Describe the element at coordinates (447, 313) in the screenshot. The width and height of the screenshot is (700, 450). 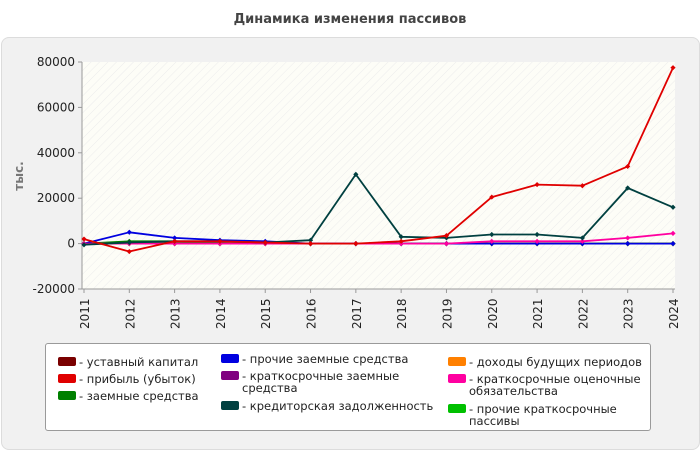
I see `x-tick-label: 2019` at that location.